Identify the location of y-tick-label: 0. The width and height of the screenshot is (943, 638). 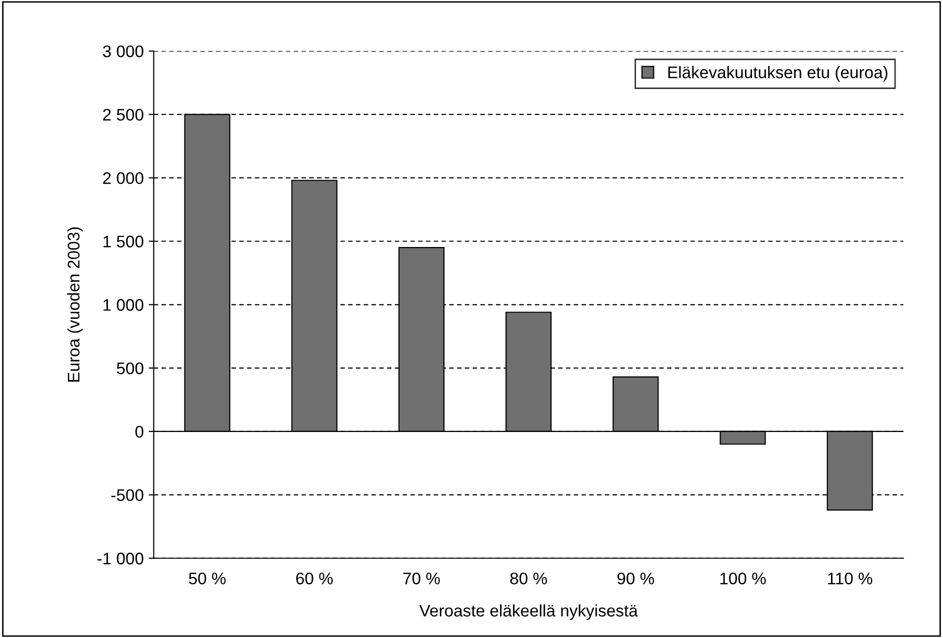
(139, 432).